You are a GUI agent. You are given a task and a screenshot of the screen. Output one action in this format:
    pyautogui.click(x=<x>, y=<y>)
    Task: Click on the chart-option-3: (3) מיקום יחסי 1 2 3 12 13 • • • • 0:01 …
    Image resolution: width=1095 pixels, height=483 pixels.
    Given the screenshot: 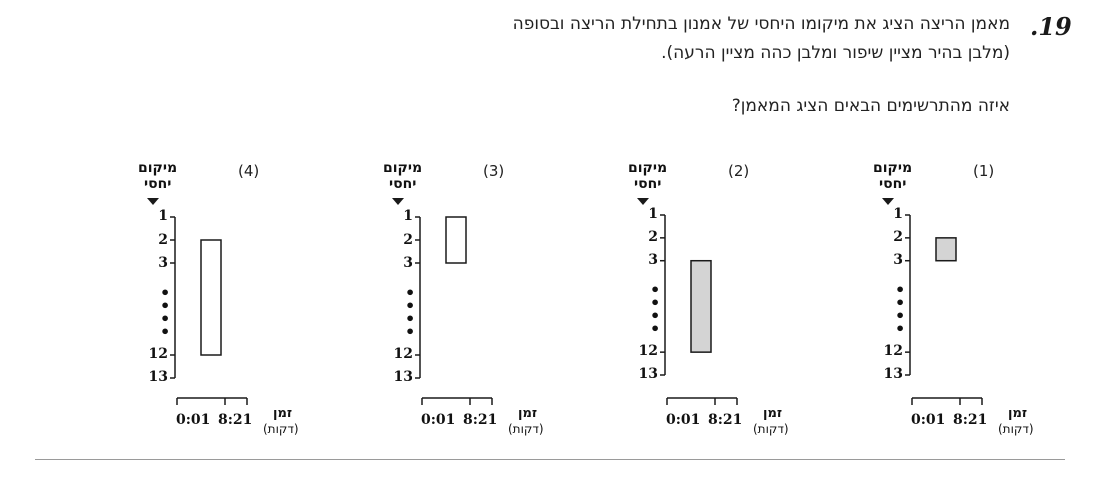 What is the action you would take?
    pyautogui.click(x=497, y=300)
    